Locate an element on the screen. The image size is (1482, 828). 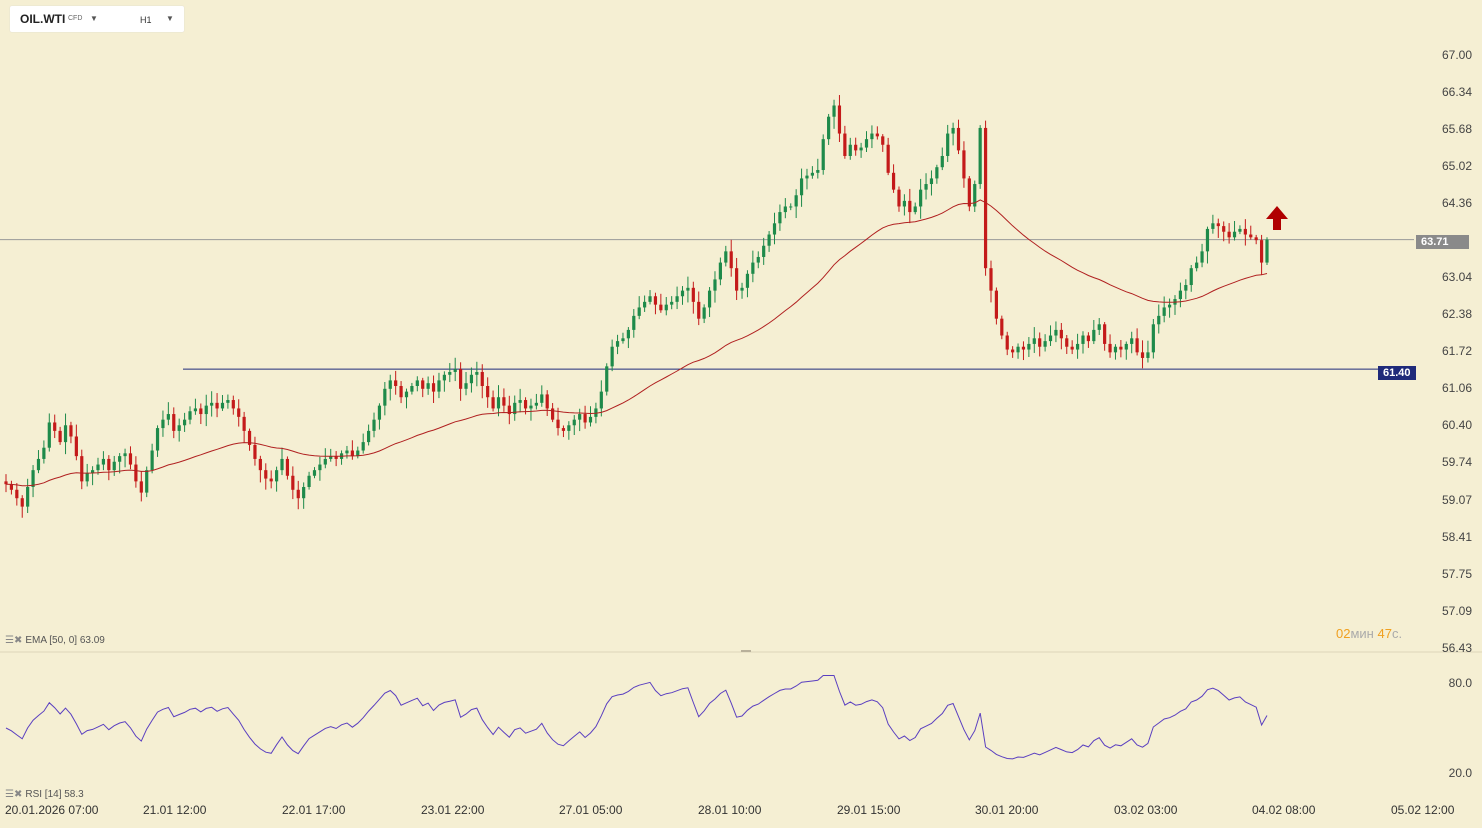
rsi-legend: ☰✖ RSI [14] 58.3 is located at coordinates (44, 794).